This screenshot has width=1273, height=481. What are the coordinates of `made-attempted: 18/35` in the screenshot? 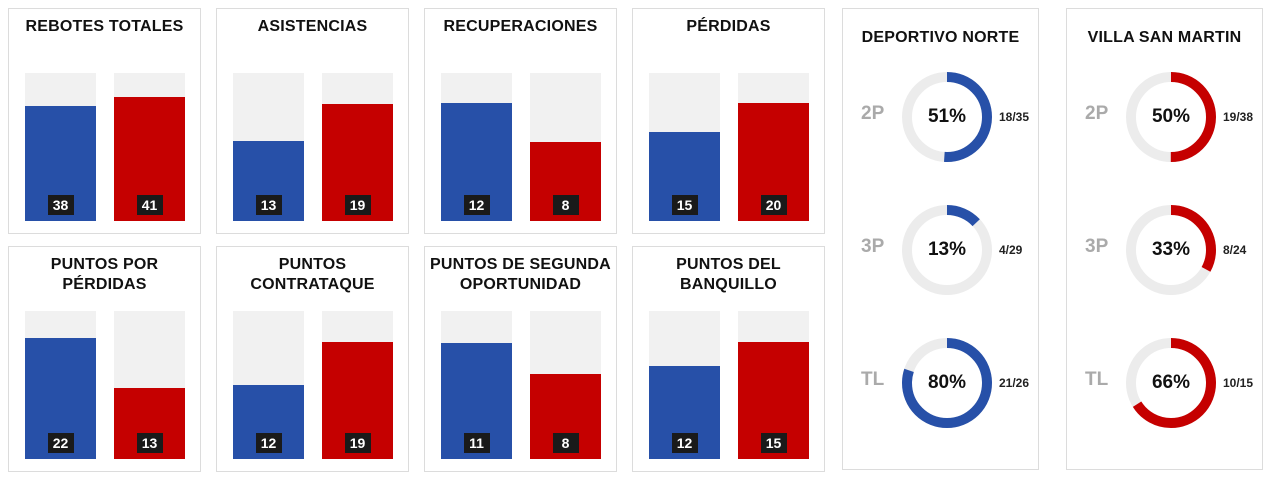 It's located at (1014, 117).